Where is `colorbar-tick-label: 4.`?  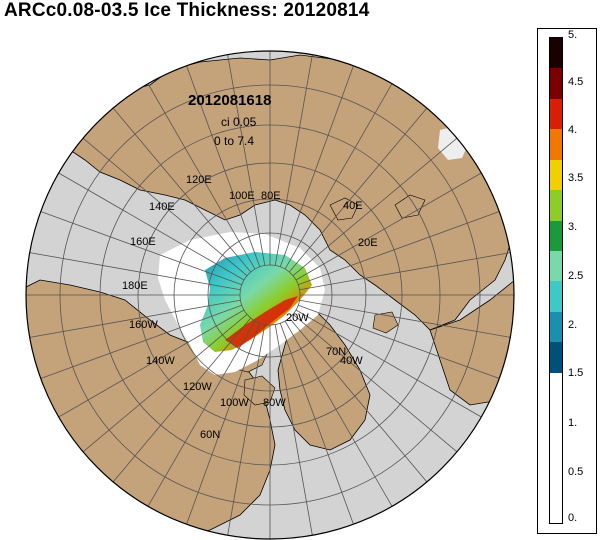
colorbar-tick-label: 4. is located at coordinates (573, 130).